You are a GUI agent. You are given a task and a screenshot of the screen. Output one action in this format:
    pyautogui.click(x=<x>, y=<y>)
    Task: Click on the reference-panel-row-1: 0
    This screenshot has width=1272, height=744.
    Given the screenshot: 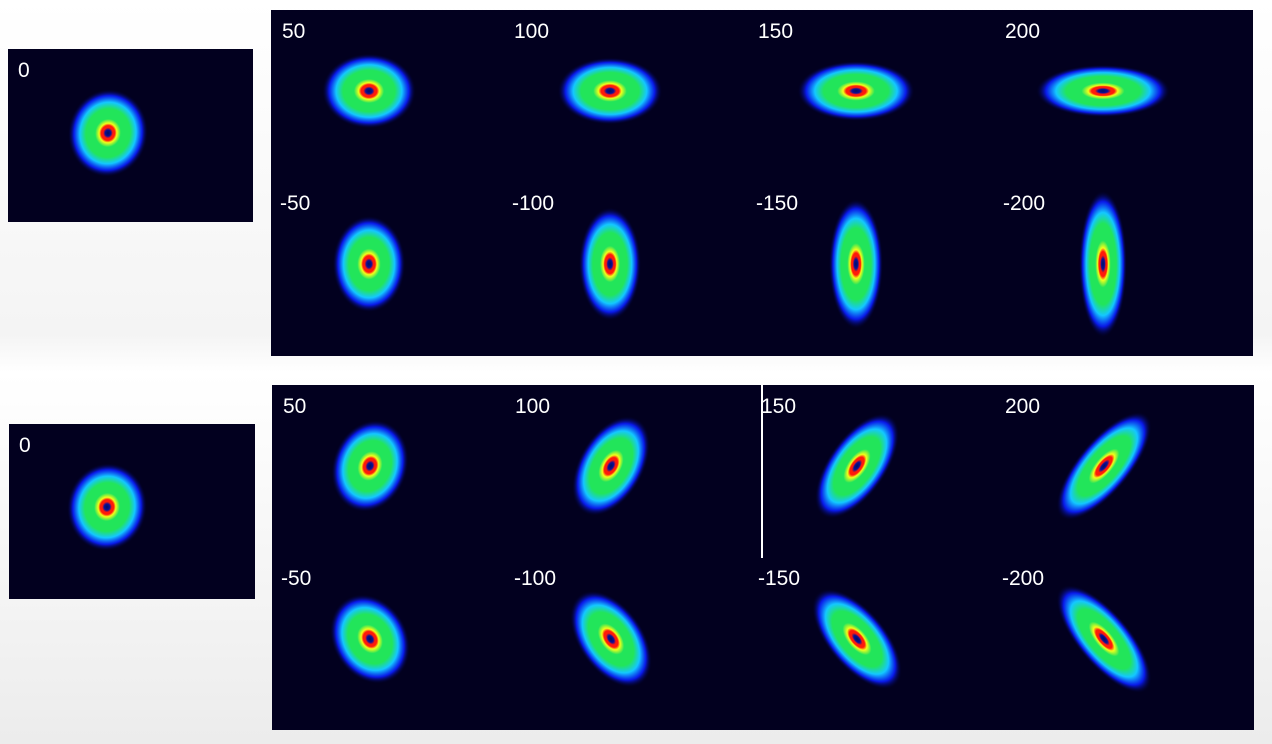 What is the action you would take?
    pyautogui.click(x=130, y=135)
    